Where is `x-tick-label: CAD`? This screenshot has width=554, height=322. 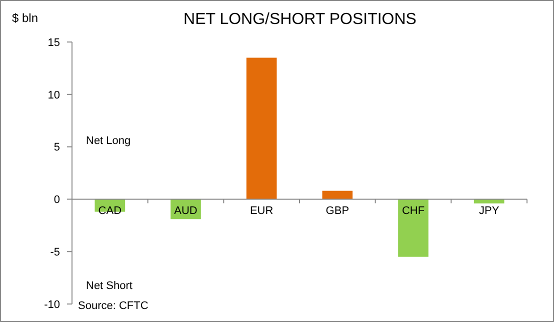 x-tick-label: CAD is located at coordinates (110, 211).